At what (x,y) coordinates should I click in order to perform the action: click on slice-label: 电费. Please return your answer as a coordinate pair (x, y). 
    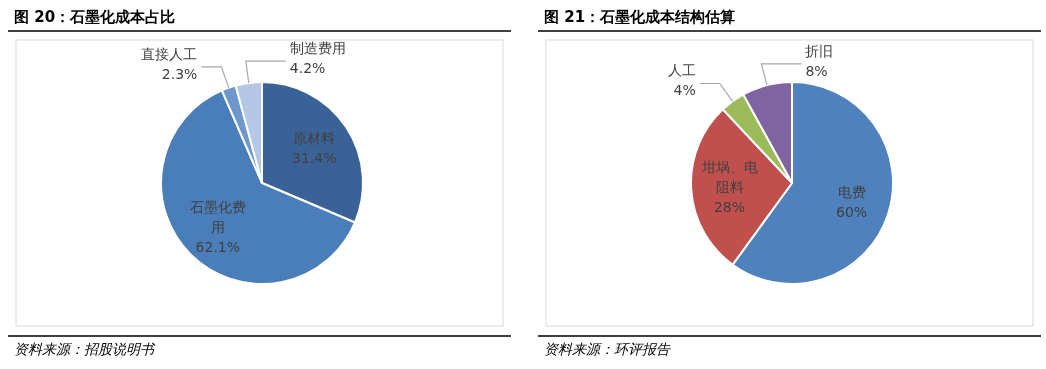
    Looking at the image, I should click on (851, 192).